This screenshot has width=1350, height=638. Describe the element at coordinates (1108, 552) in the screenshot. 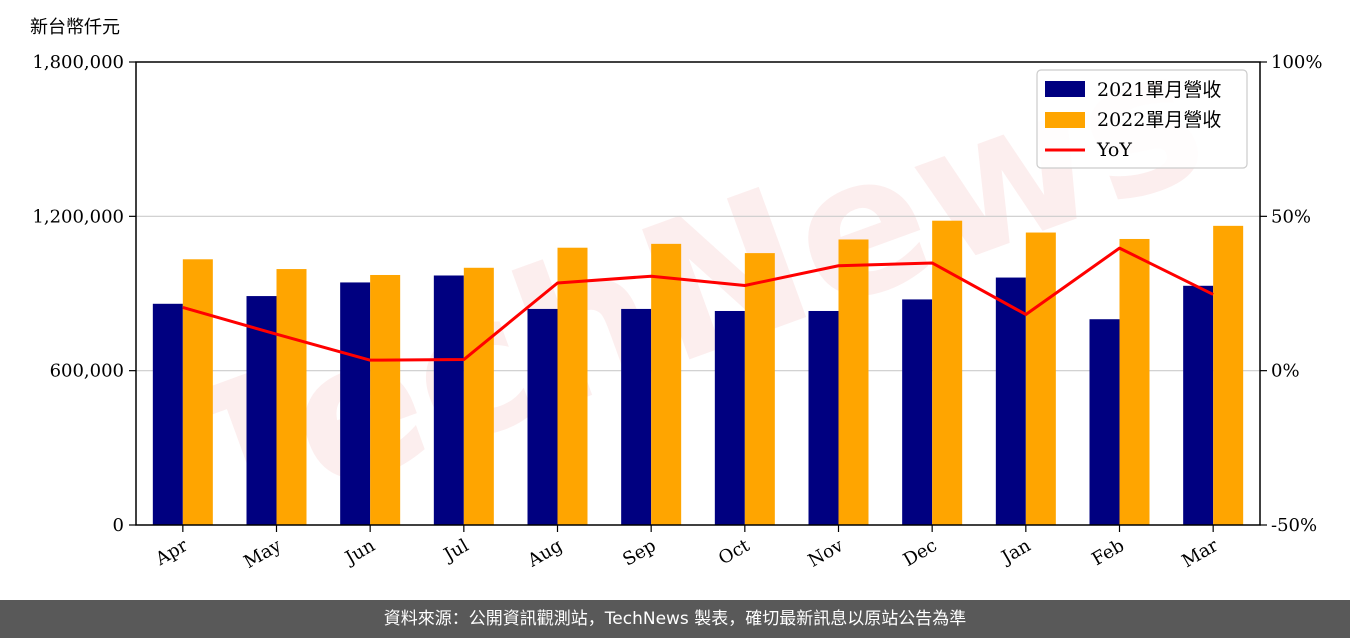

I see `x-tick-label: Feb` at that location.